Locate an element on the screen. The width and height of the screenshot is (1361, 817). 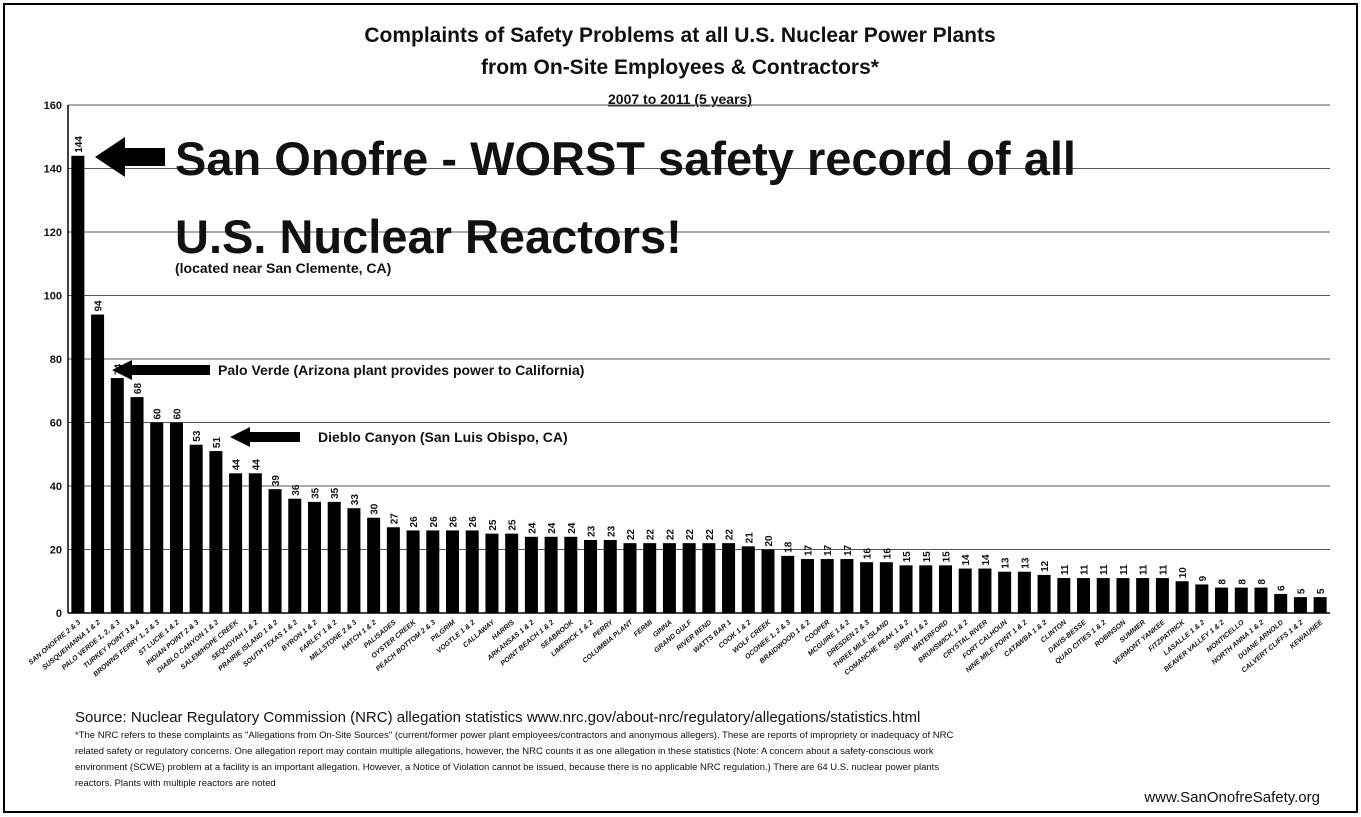
value-label: 33 is located at coordinates (355, 500).